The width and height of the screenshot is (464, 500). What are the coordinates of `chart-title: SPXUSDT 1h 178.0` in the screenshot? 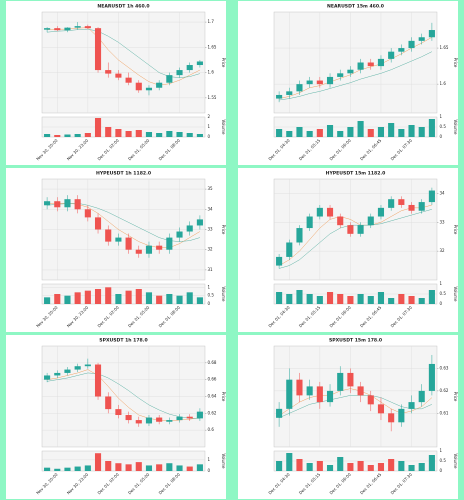 It's located at (123, 341).